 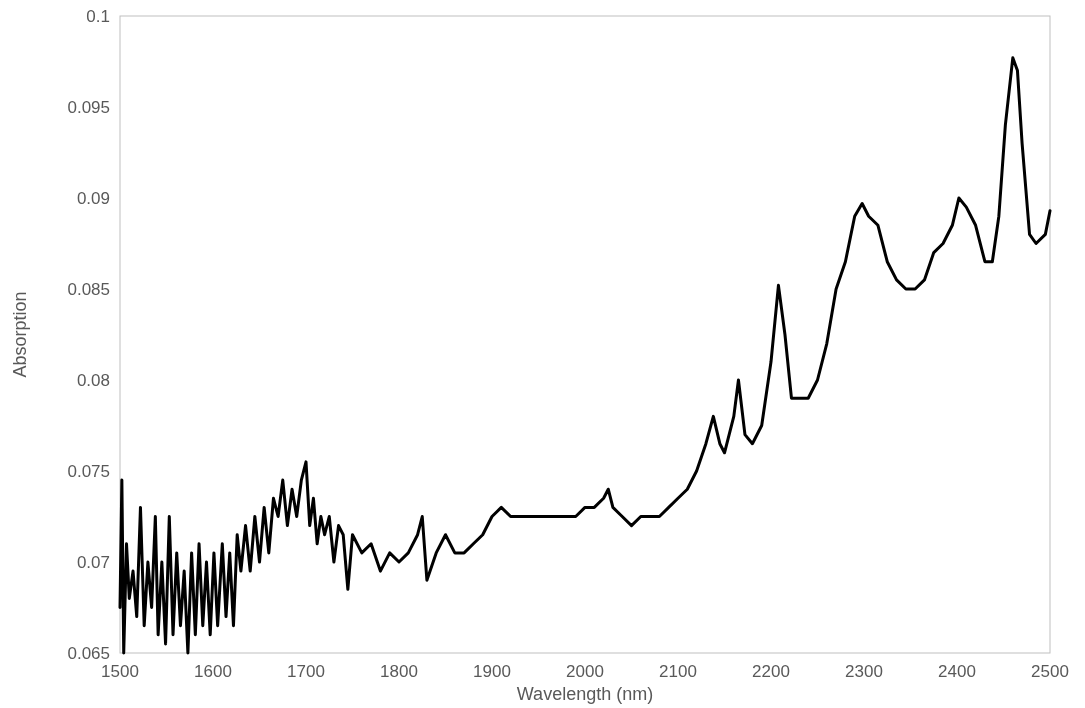 I want to click on x-tick-label: 2100, so click(x=678, y=671).